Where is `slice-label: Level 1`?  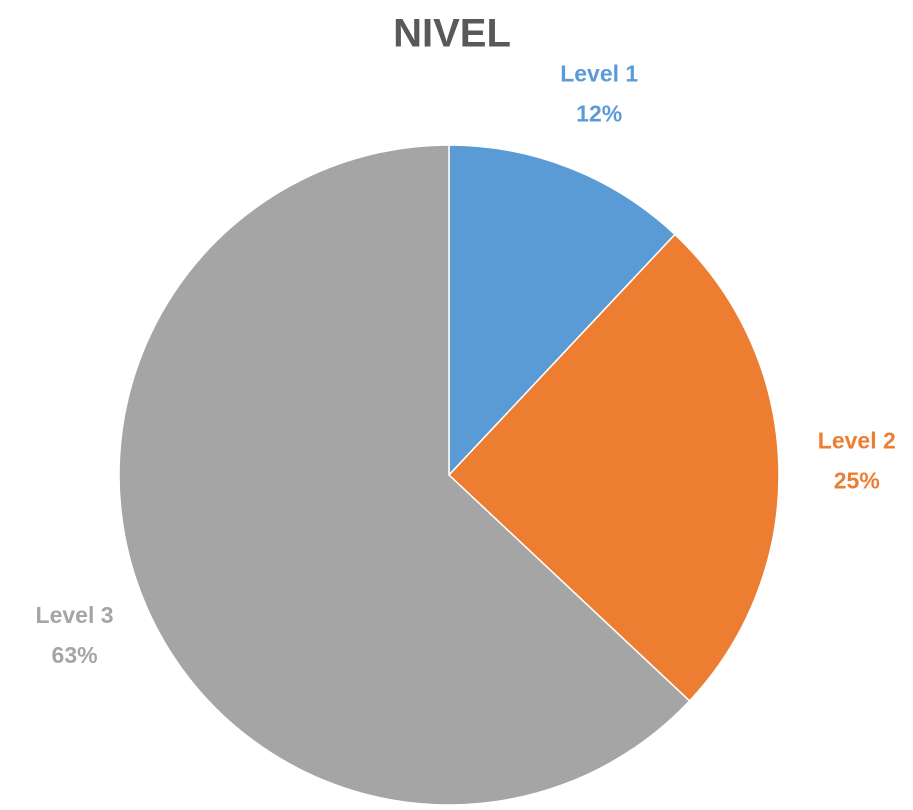 slice-label: Level 1 is located at coordinates (599, 74).